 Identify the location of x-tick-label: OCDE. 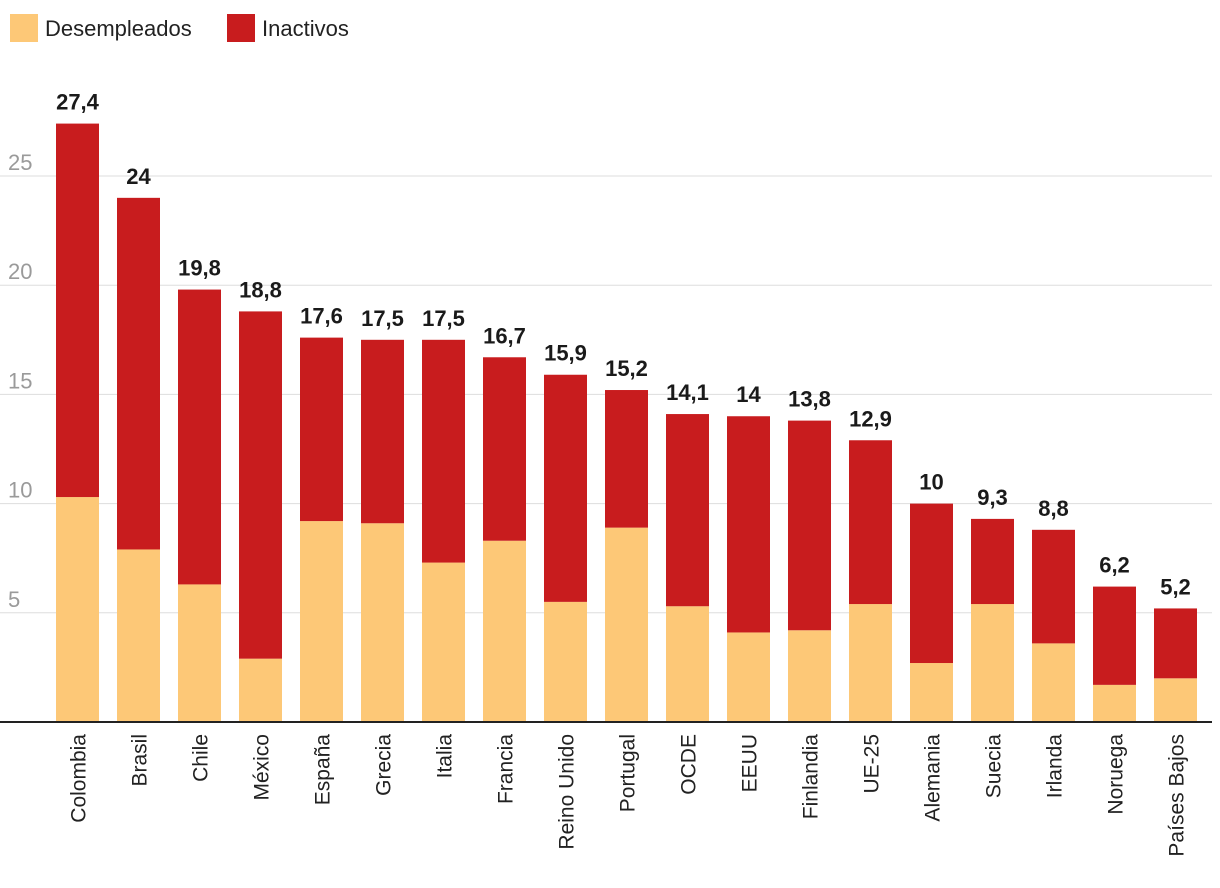
(689, 764).